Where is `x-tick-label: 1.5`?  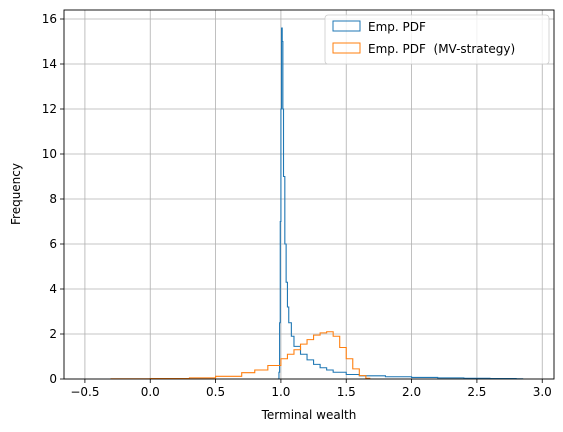
x-tick-label: 1.5 is located at coordinates (346, 392).